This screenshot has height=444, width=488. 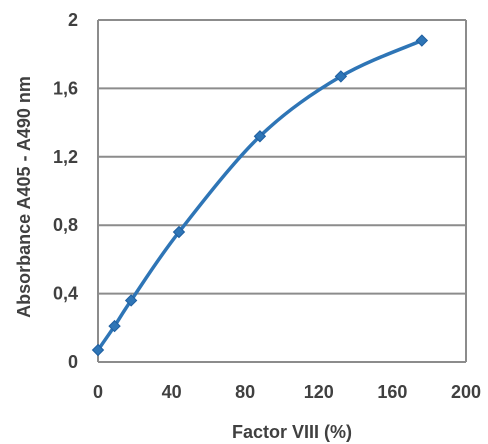 What do you see at coordinates (319, 392) in the screenshot?
I see `x-tick-label: 120` at bounding box center [319, 392].